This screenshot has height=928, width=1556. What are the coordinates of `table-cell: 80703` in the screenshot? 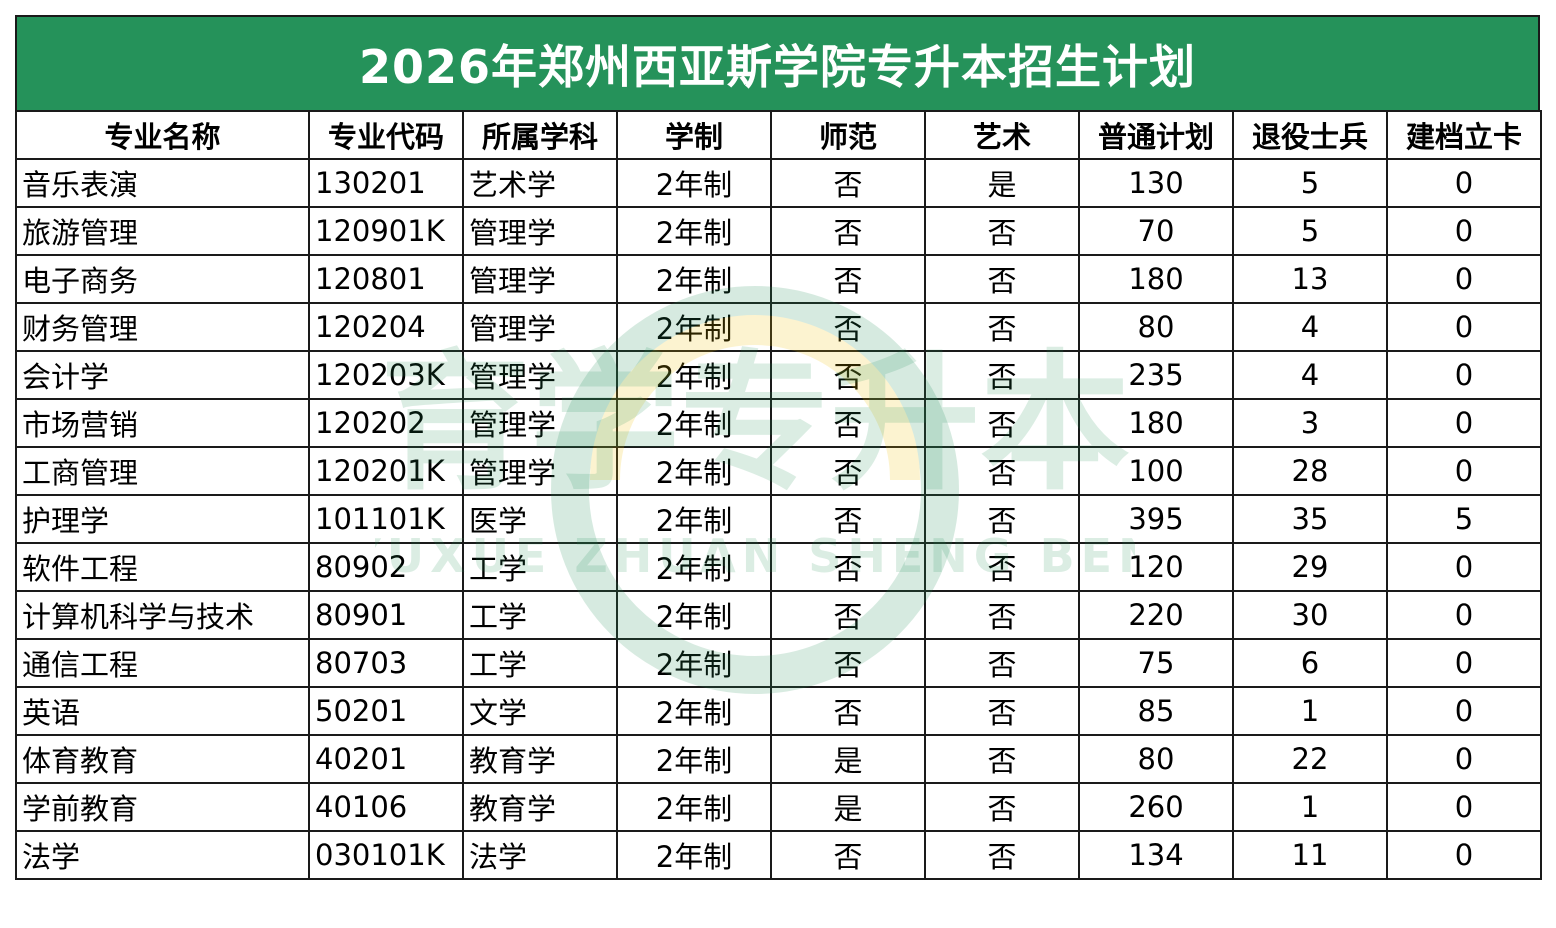 It's located at (386, 663).